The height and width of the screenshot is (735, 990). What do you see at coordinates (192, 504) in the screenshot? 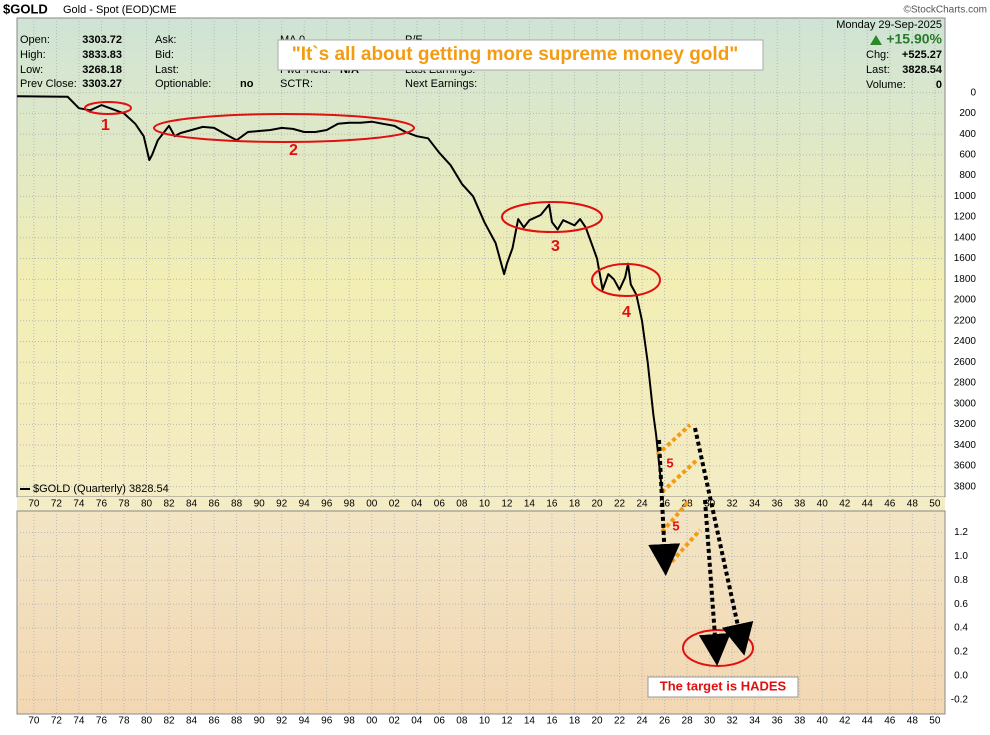
I see `x-tick-label: 84` at bounding box center [192, 504].